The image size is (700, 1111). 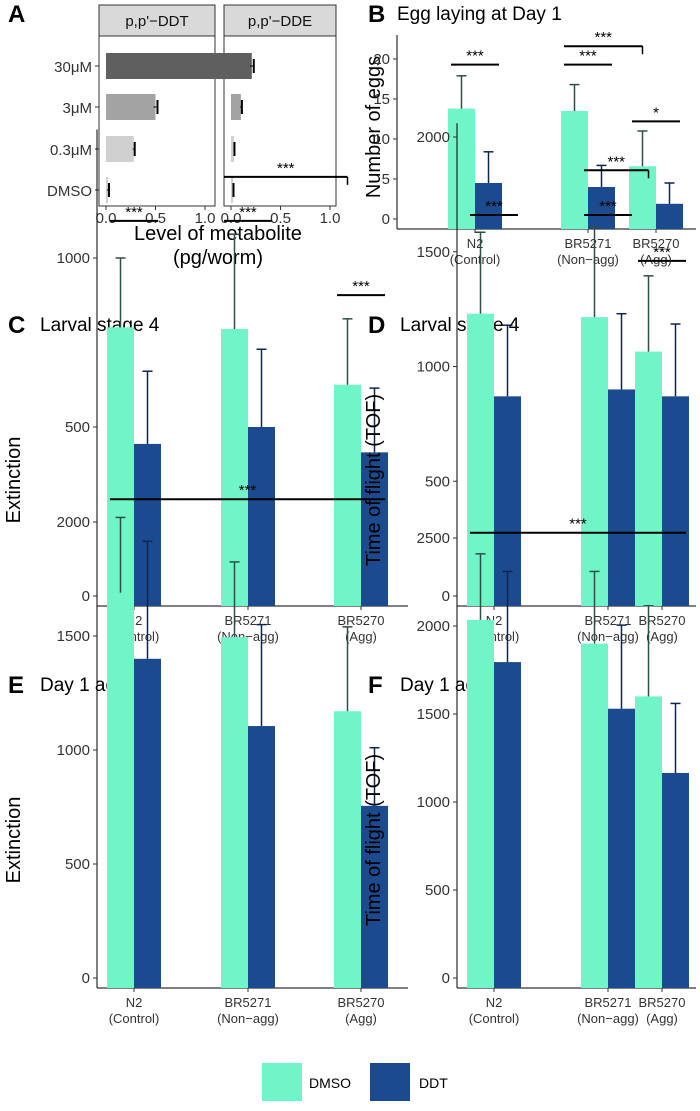 What do you see at coordinates (578, 524) in the screenshot?
I see `panel-f-sig-label: ***` at bounding box center [578, 524].